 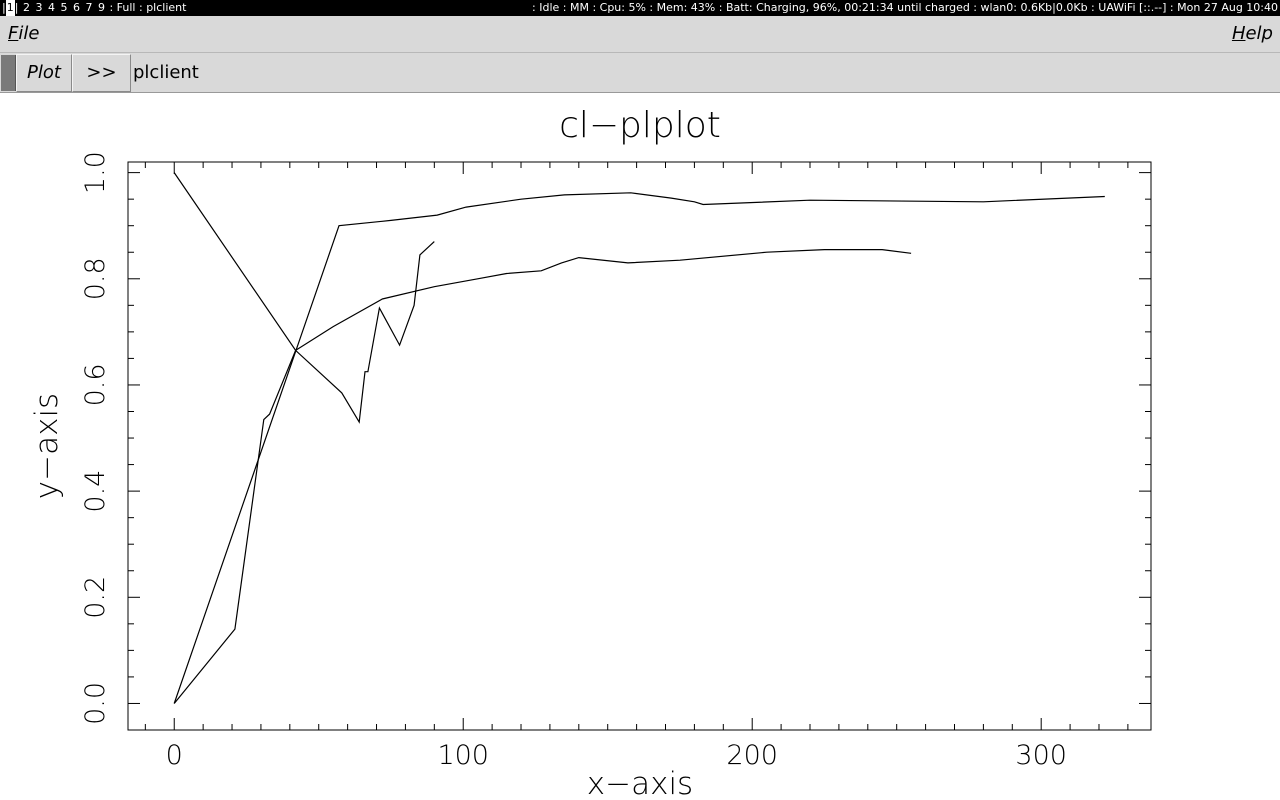 What do you see at coordinates (89, 7) in the screenshot?
I see `workspace-7: 7` at bounding box center [89, 7].